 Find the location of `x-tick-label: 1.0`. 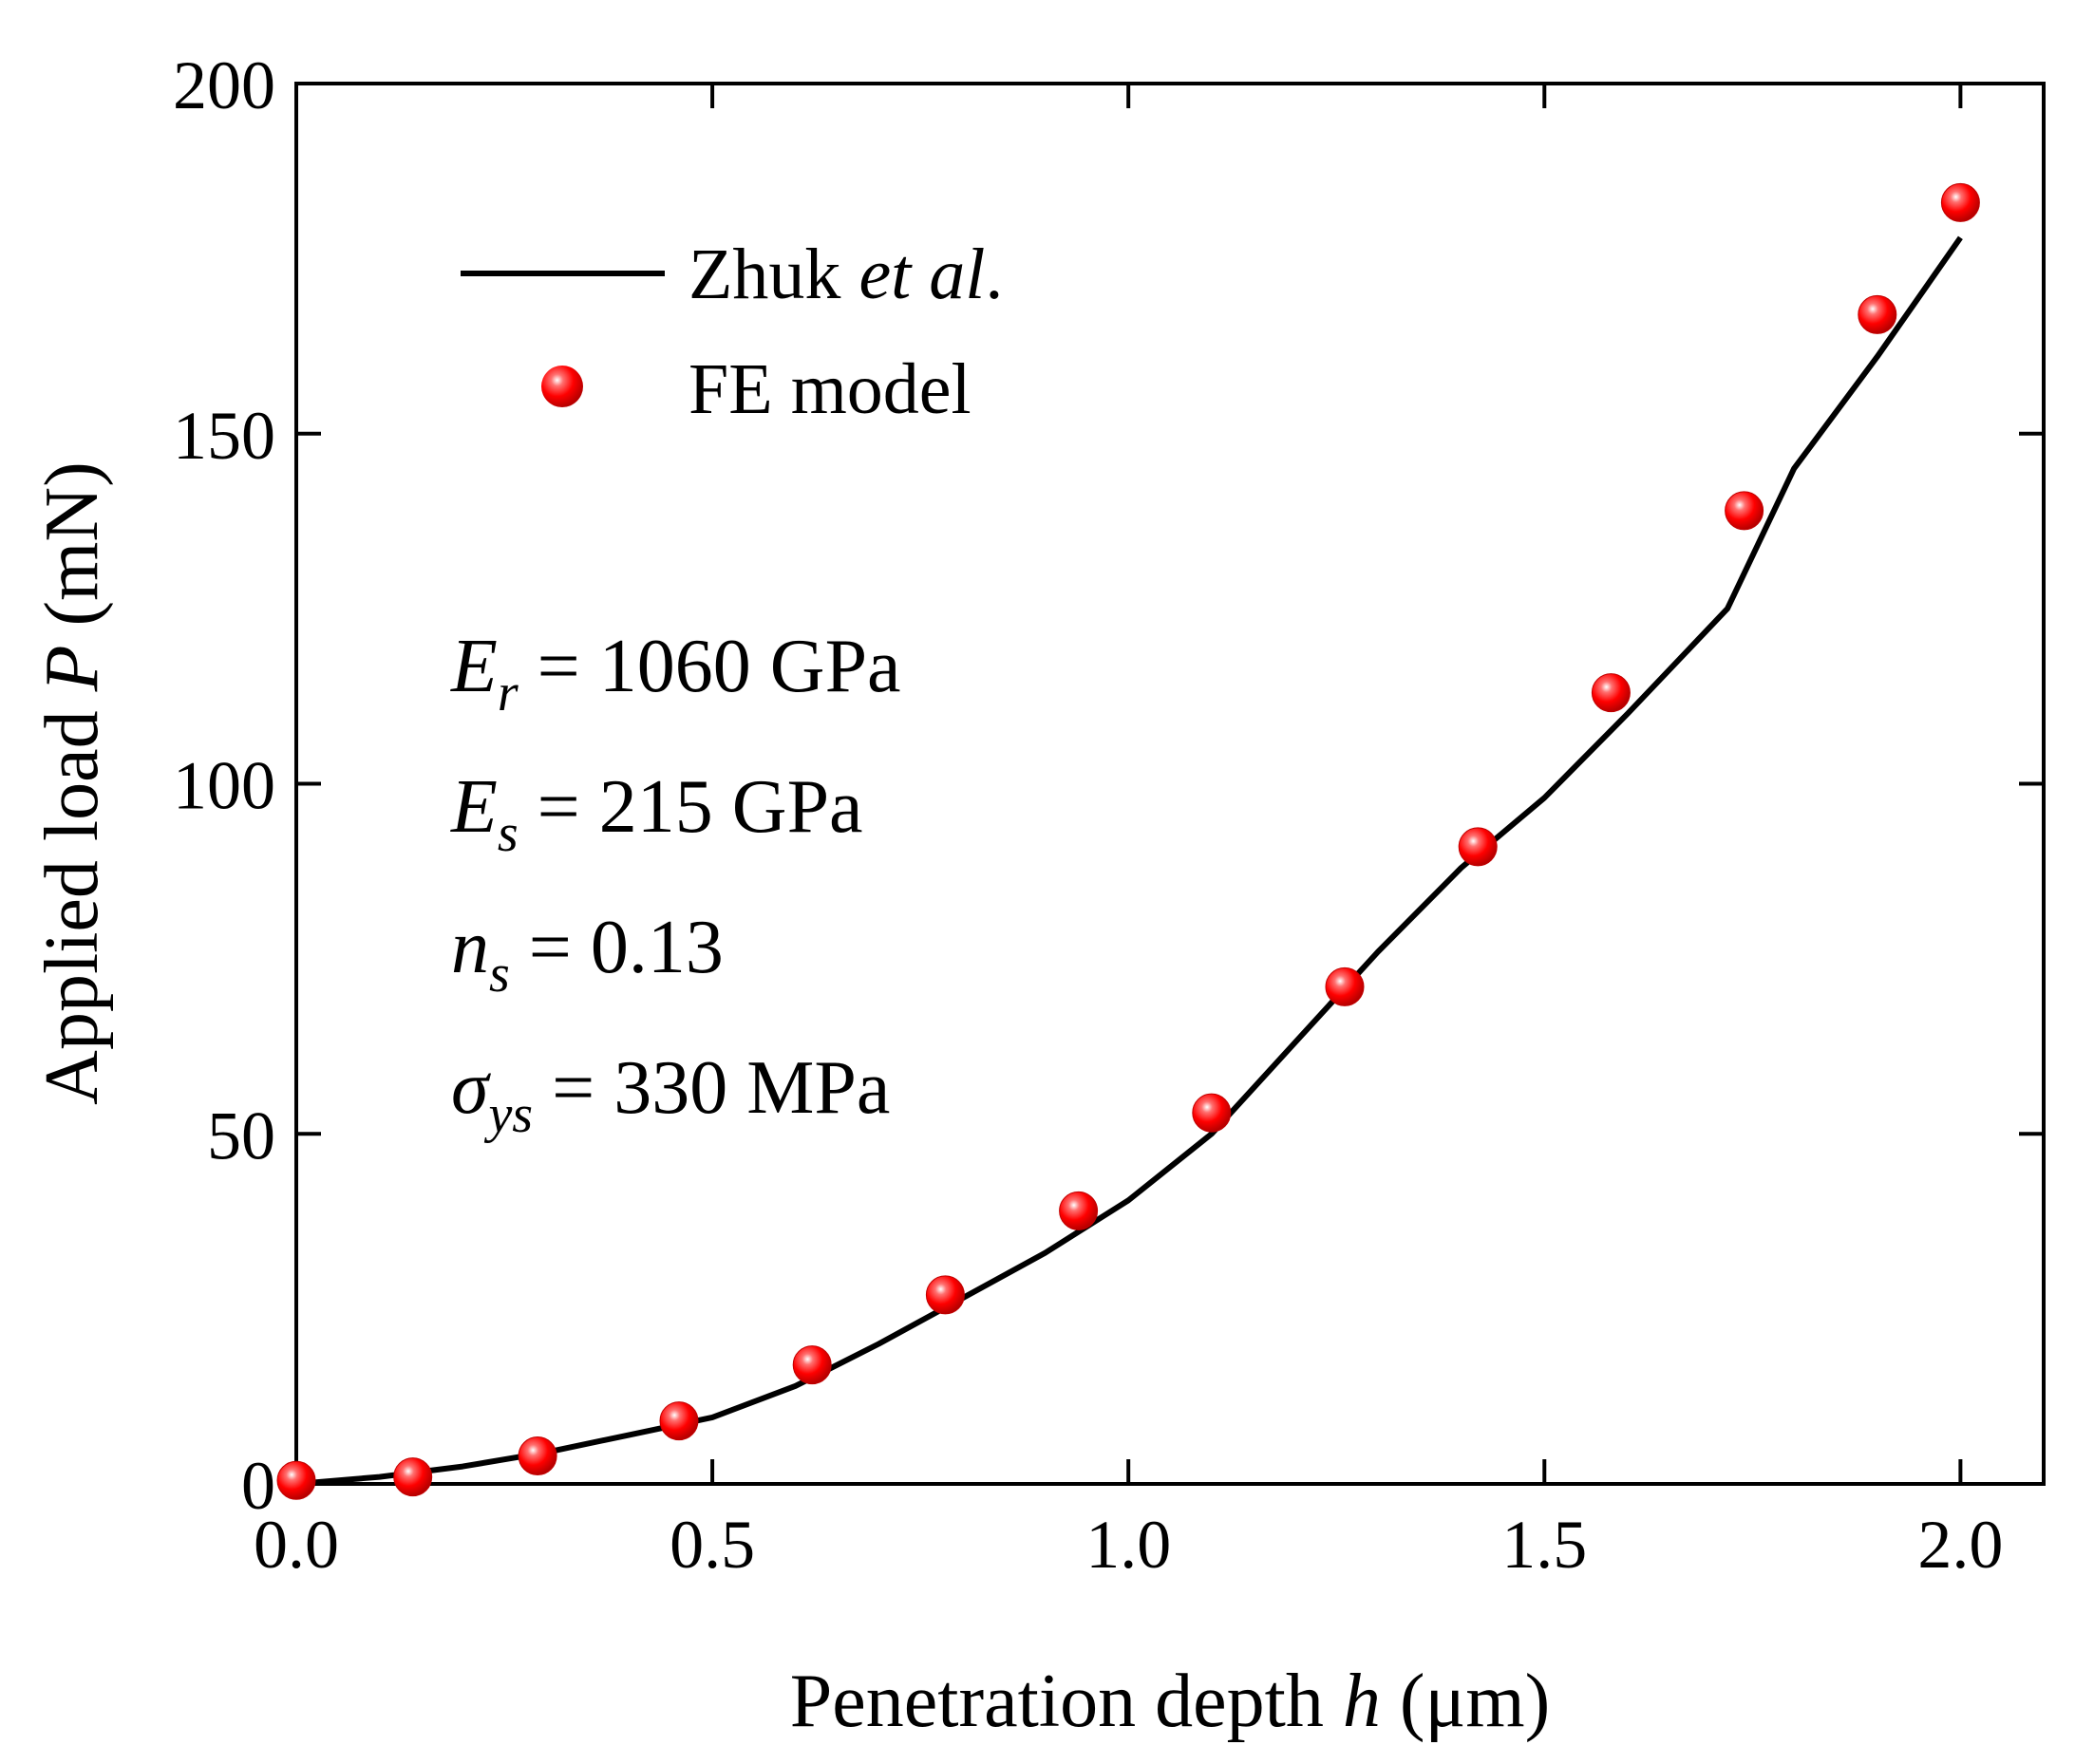

x-tick-label: 1.0 is located at coordinates (1128, 1545).